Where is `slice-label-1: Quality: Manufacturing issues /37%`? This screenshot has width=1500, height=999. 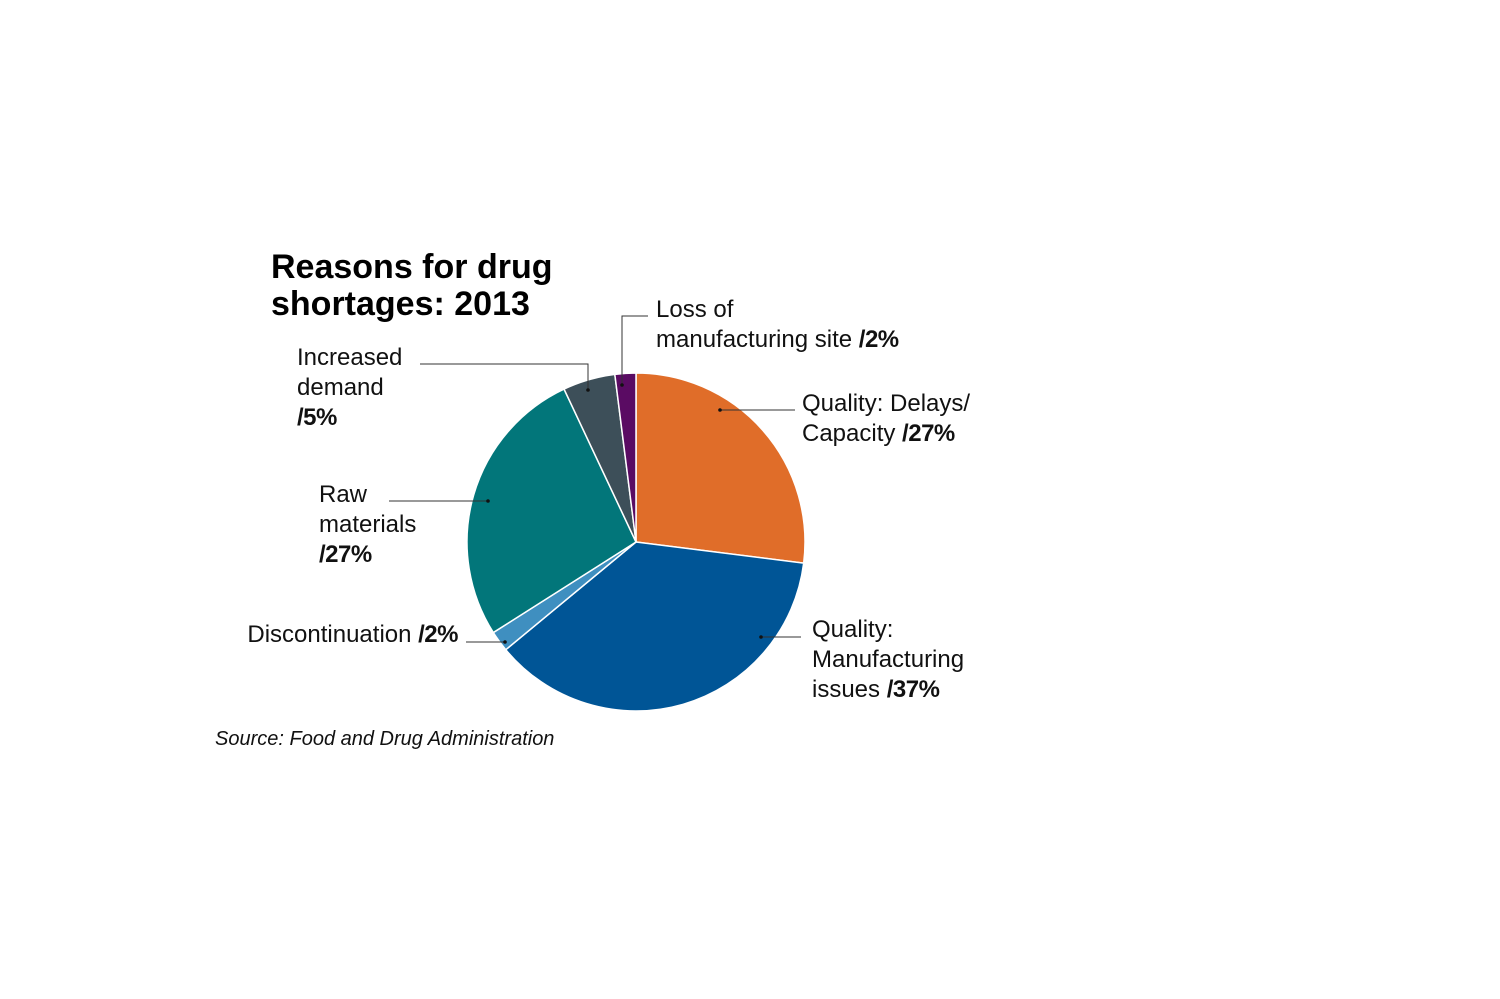
slice-label-1: Quality: Manufacturing issues /37% is located at coordinates (888, 659).